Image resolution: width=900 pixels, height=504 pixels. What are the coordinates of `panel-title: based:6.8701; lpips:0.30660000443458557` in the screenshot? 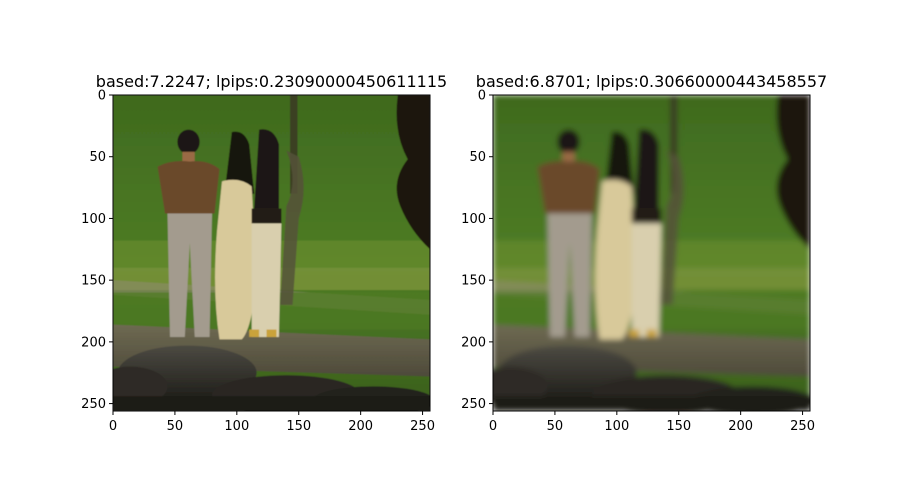 It's located at (651, 81).